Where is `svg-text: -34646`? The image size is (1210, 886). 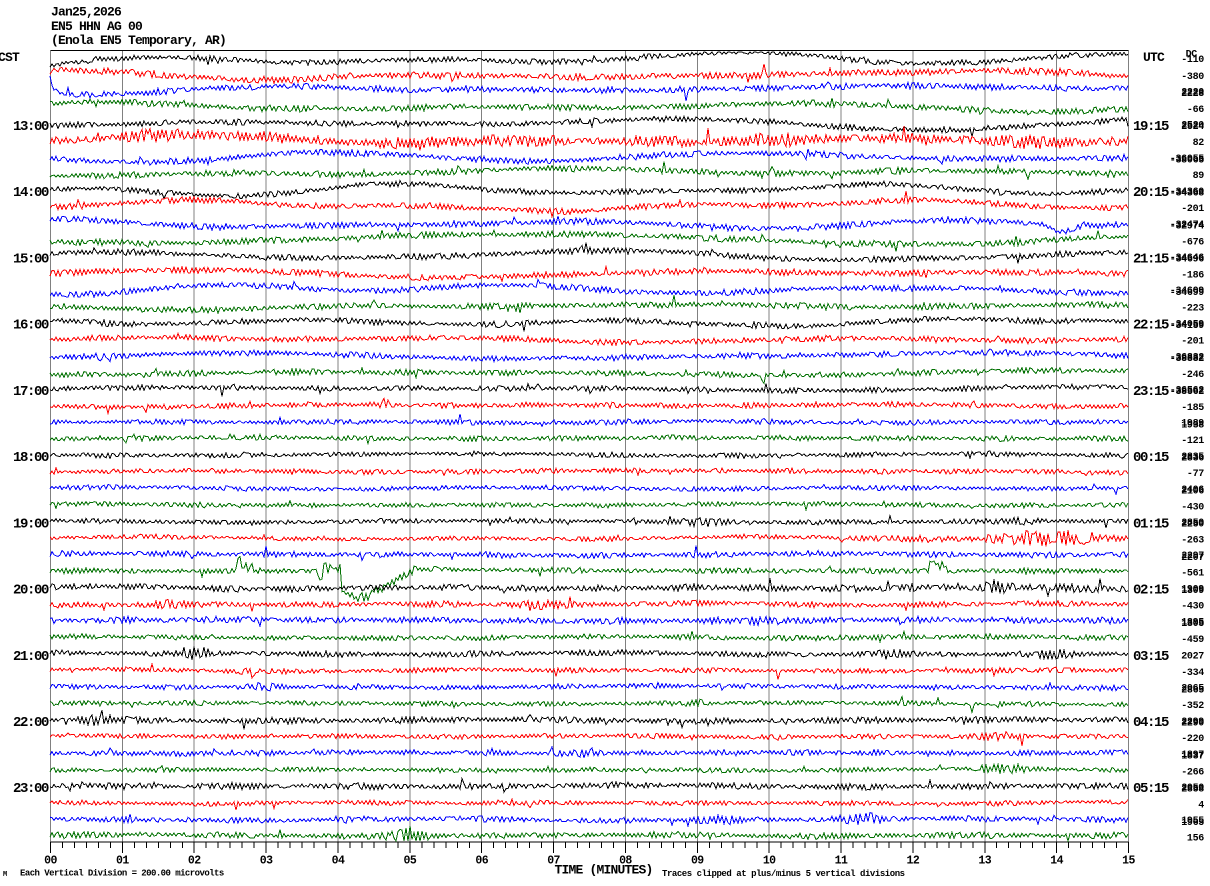
svg-text: -34646 is located at coordinates (1187, 258).